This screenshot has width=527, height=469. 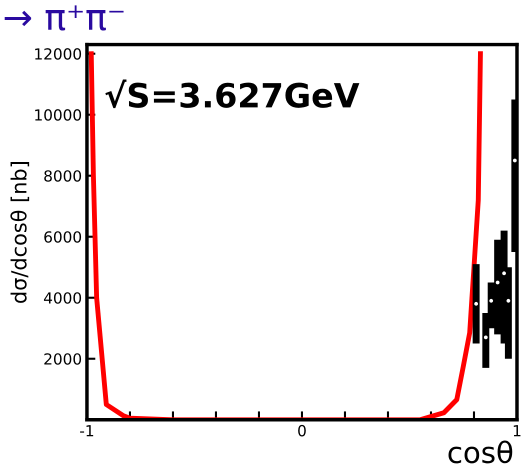 I want to click on y-tick-label: 8000, so click(x=63, y=176).